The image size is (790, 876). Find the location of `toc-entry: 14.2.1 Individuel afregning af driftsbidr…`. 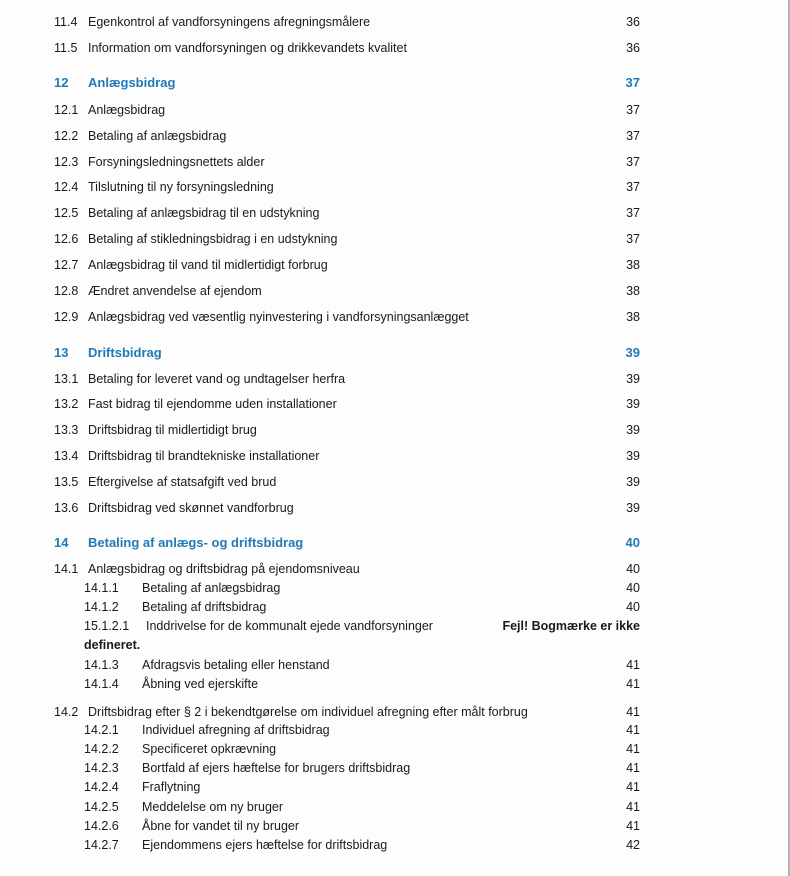

toc-entry: 14.2.1 Individuel afregning af driftsbidr… is located at coordinates (320, 730).